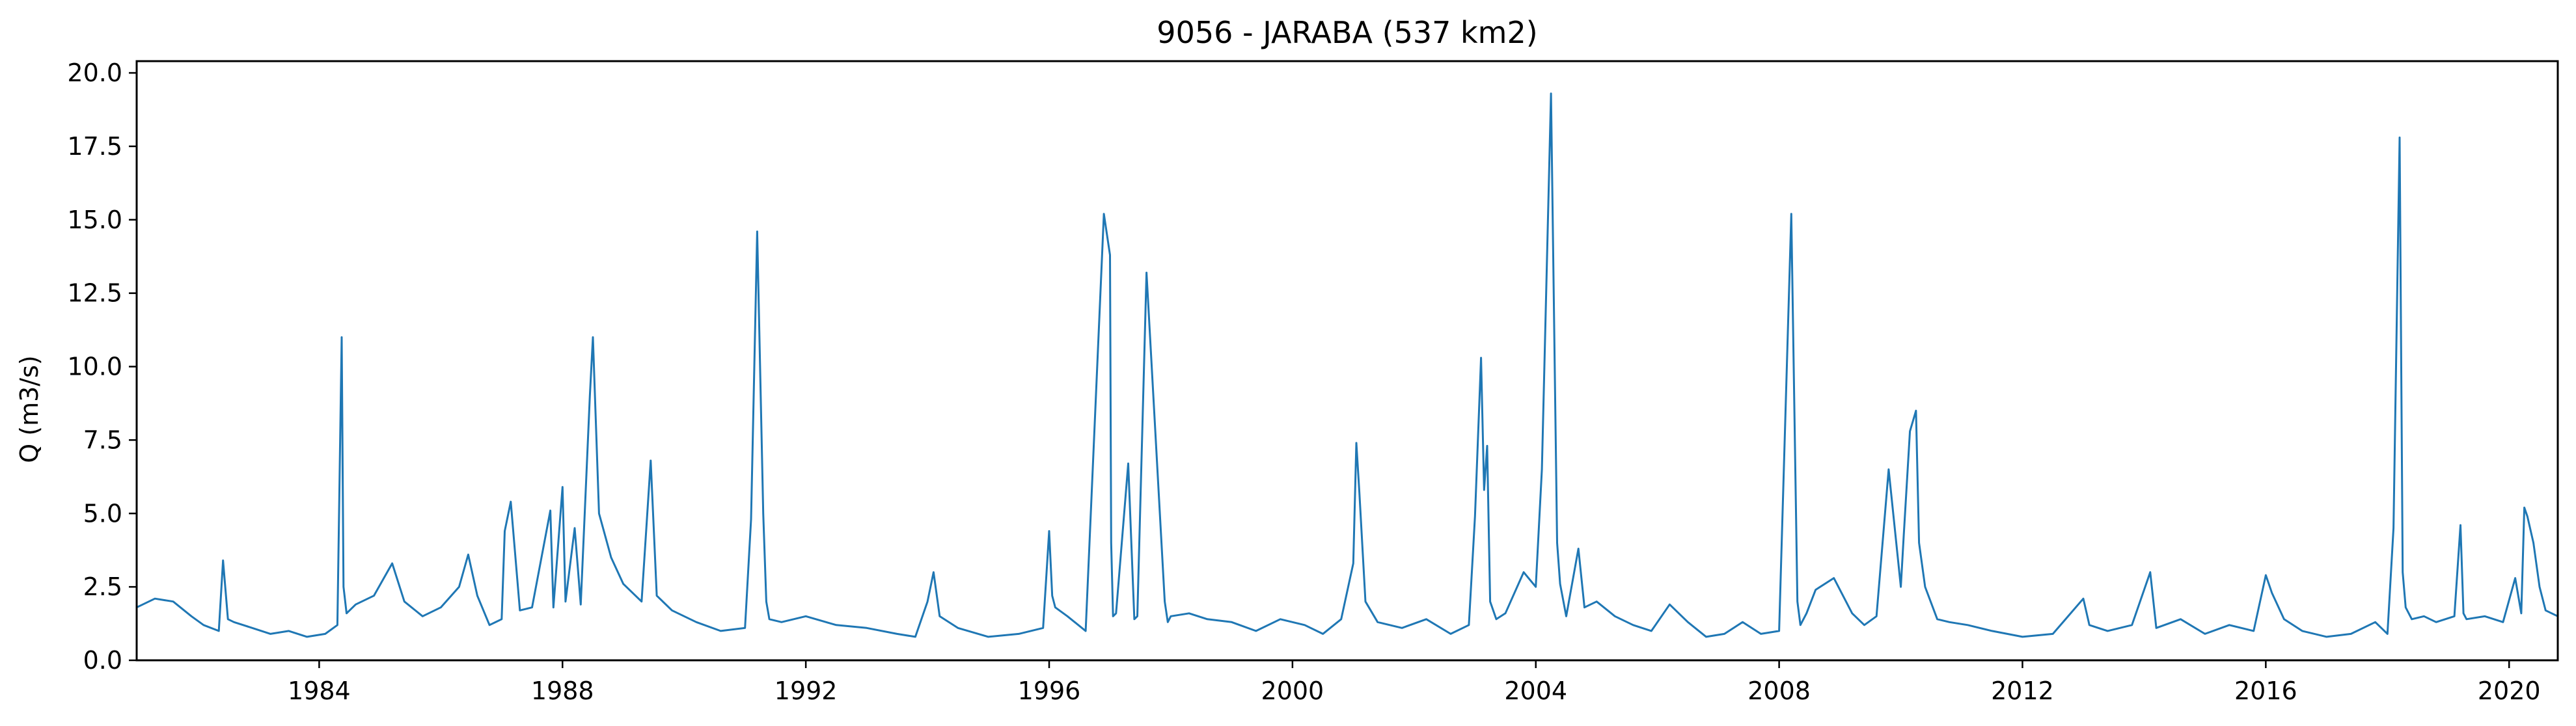  Describe the element at coordinates (1779, 691) in the screenshot. I see `x-tick-label: 2008` at that location.